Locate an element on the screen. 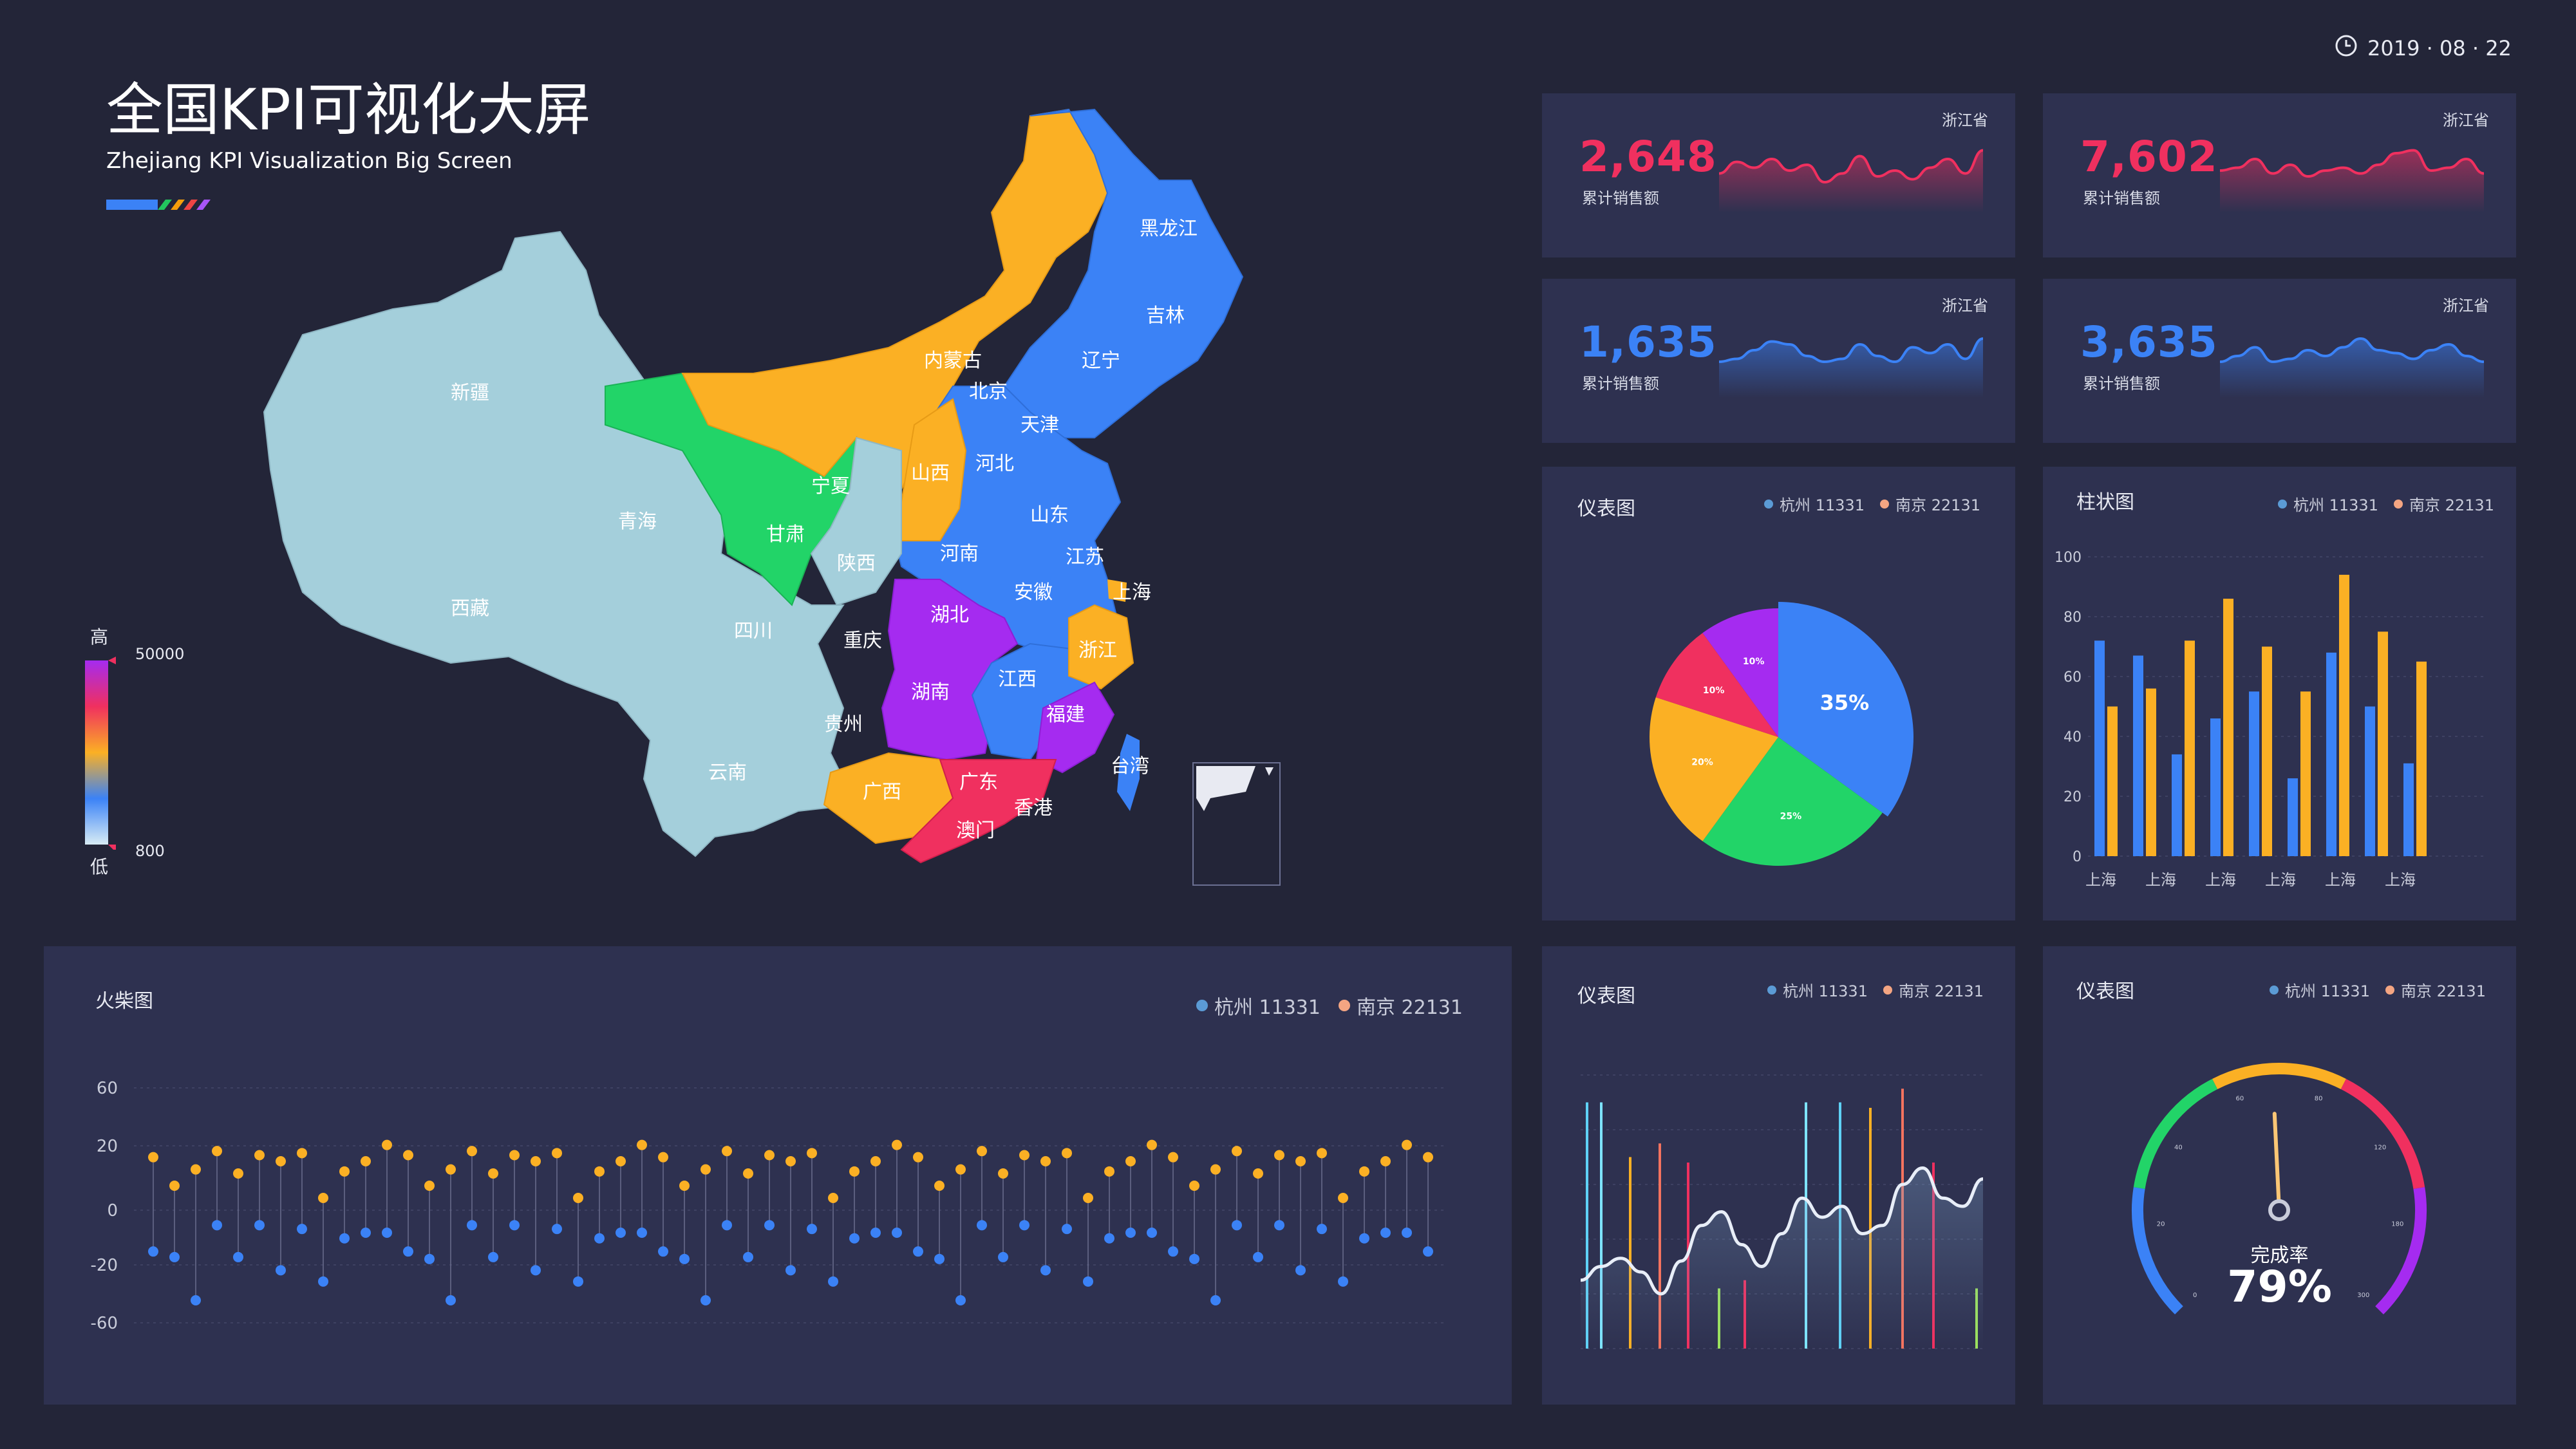  province-label: 青海 is located at coordinates (637, 521).